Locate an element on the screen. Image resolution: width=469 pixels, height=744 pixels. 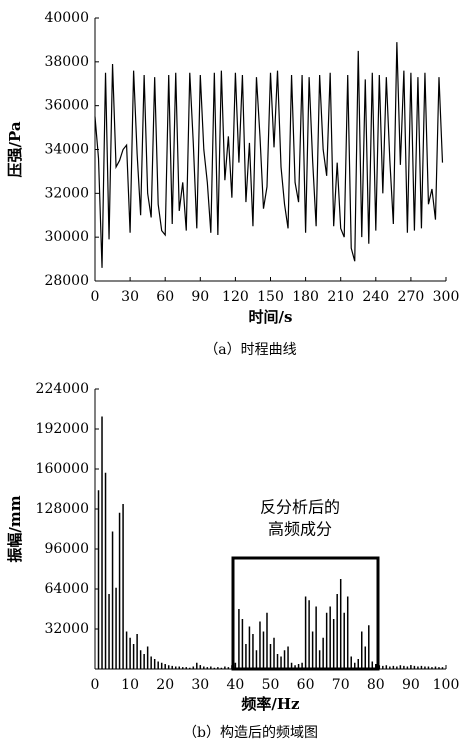
x-tick-label: 150 is located at coordinates (270, 297).